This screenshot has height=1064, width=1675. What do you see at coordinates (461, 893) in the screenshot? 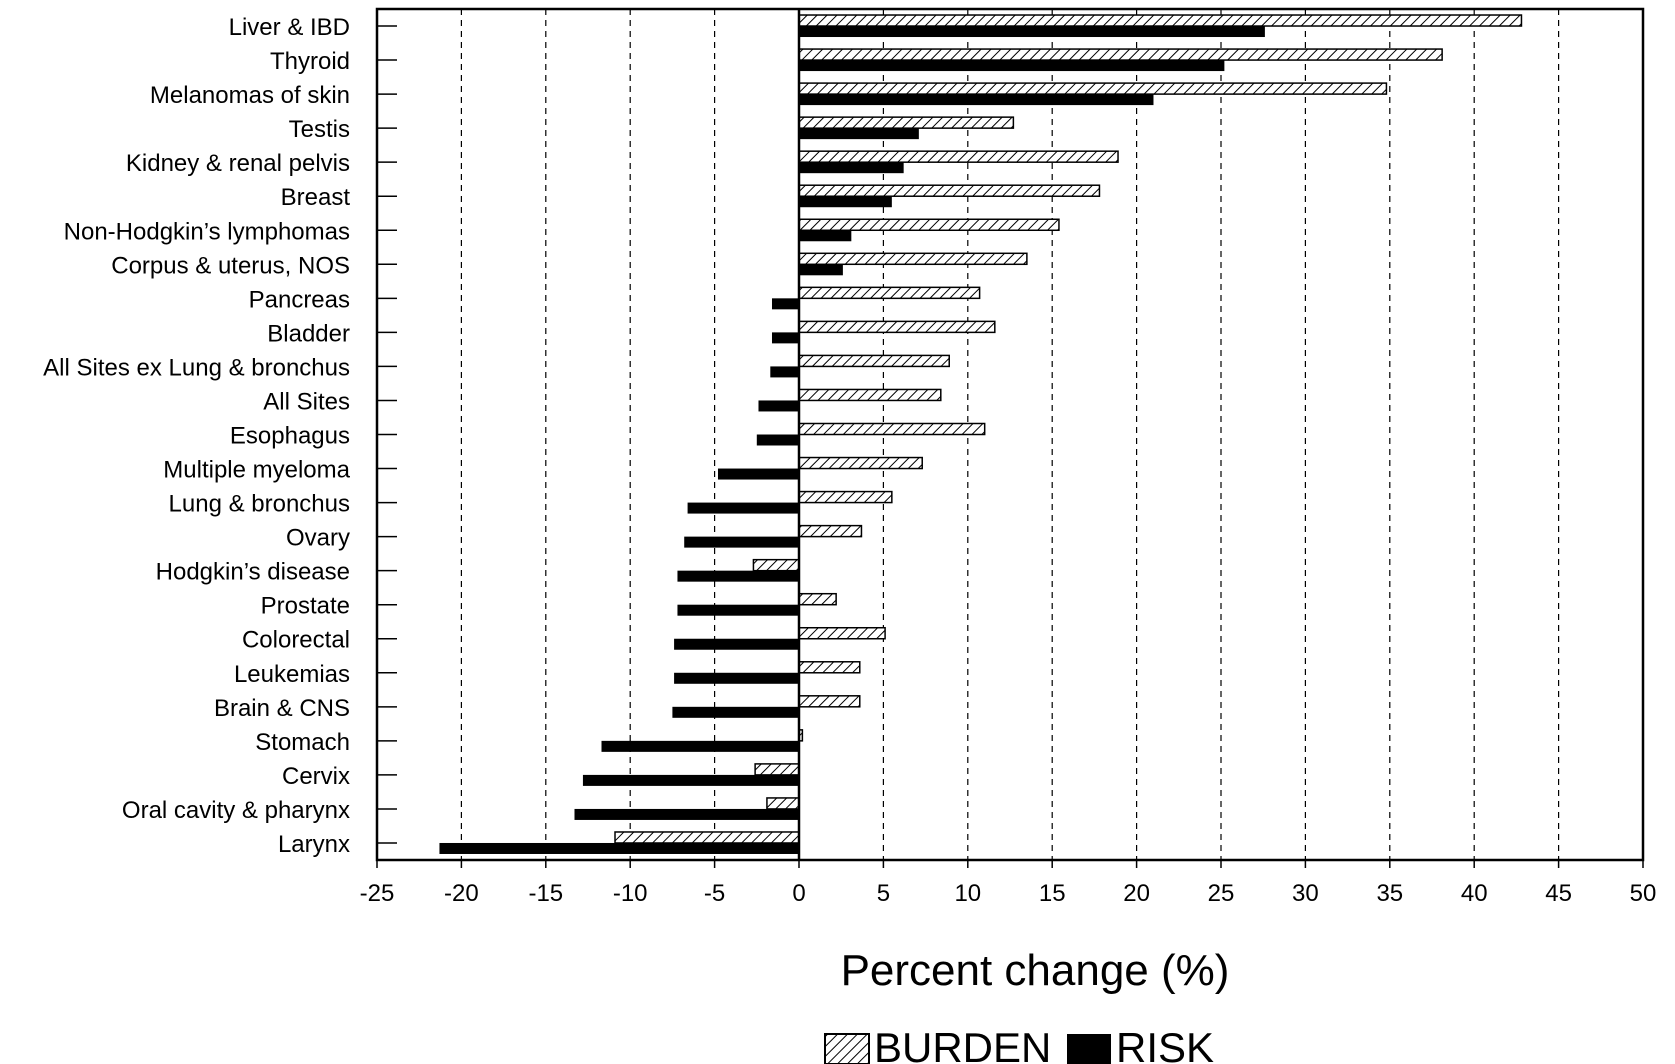
I see `x-tick-label: -20` at bounding box center [461, 893].